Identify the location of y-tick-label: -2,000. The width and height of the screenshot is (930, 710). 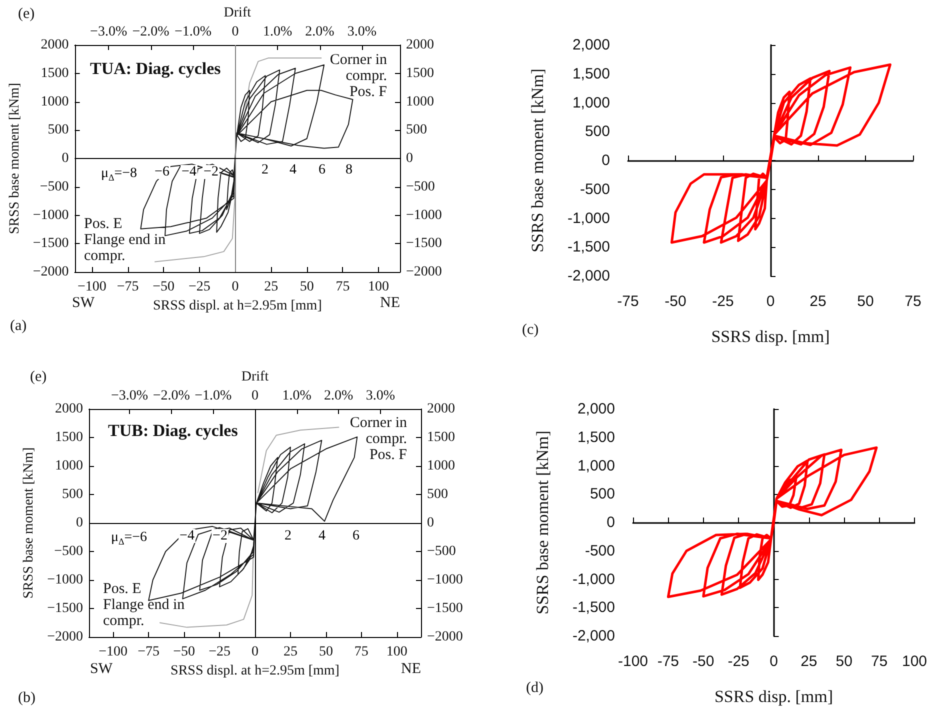
(593, 636).